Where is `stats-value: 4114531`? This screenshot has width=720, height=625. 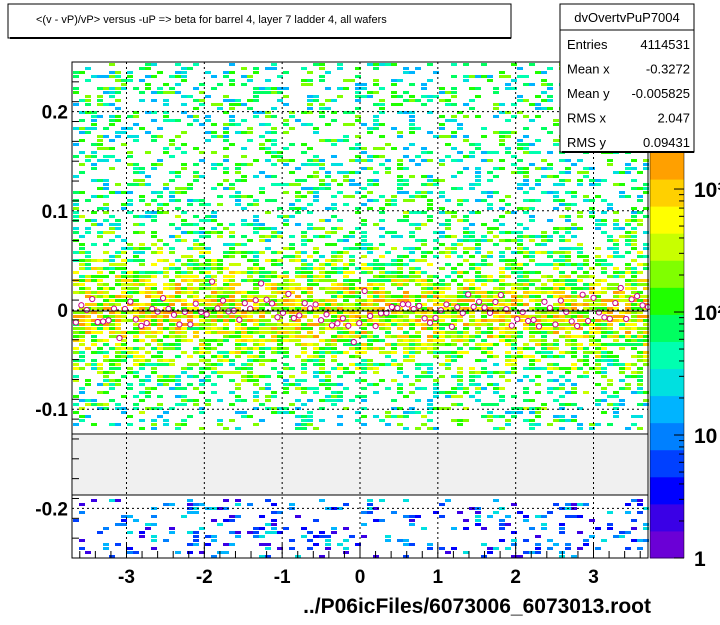 stats-value: 4114531 is located at coordinates (665, 44).